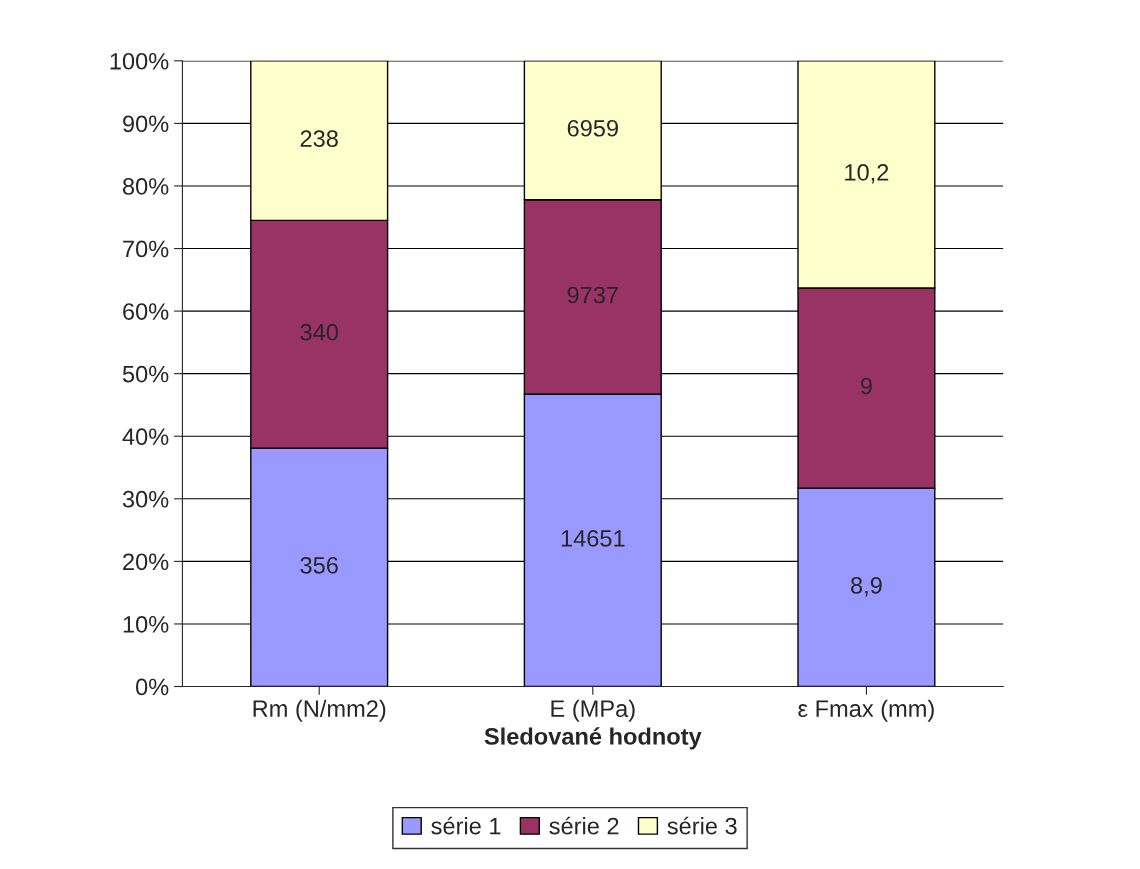 The height and width of the screenshot is (869, 1140). I want to click on annotation: 356, so click(319, 565).